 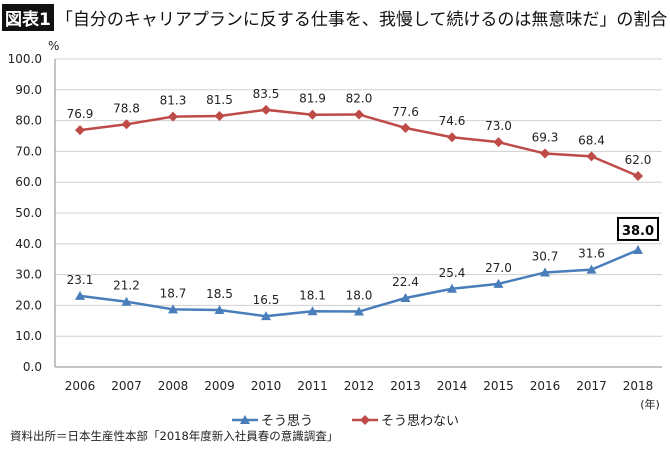 What do you see at coordinates (28, 336) in the screenshot?
I see `y-tick-label: 10.0` at bounding box center [28, 336].